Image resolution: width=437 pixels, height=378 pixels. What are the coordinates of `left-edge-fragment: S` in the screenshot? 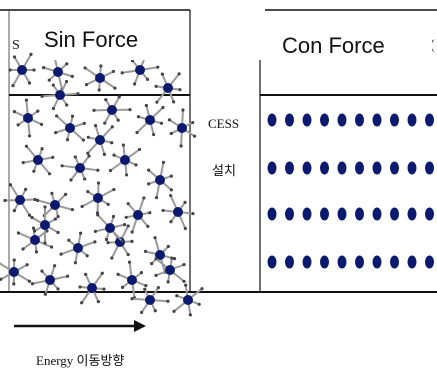 It's located at (16, 45).